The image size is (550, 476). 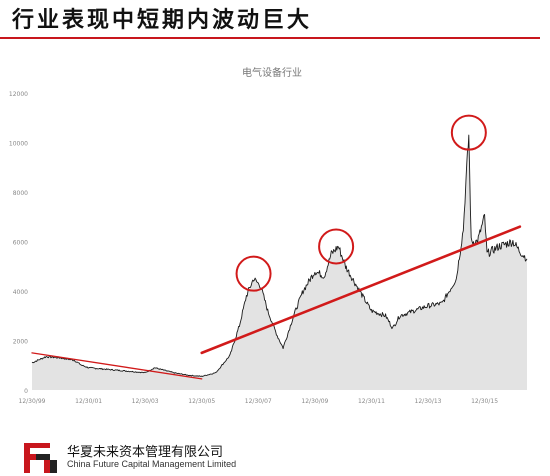 I want to click on x-tick-label: 12/30/09, so click(x=314, y=401).